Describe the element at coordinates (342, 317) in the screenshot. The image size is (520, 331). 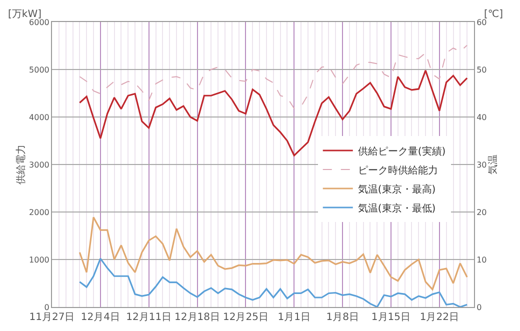
I see `x-tick-label: 1月8日` at that location.